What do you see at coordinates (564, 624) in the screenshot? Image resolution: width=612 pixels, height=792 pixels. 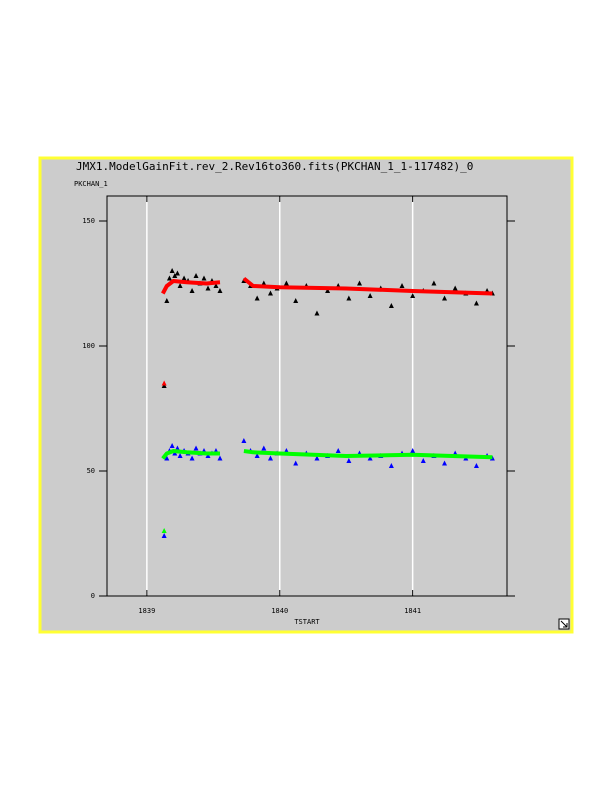 I see `resize-icon` at bounding box center [564, 624].